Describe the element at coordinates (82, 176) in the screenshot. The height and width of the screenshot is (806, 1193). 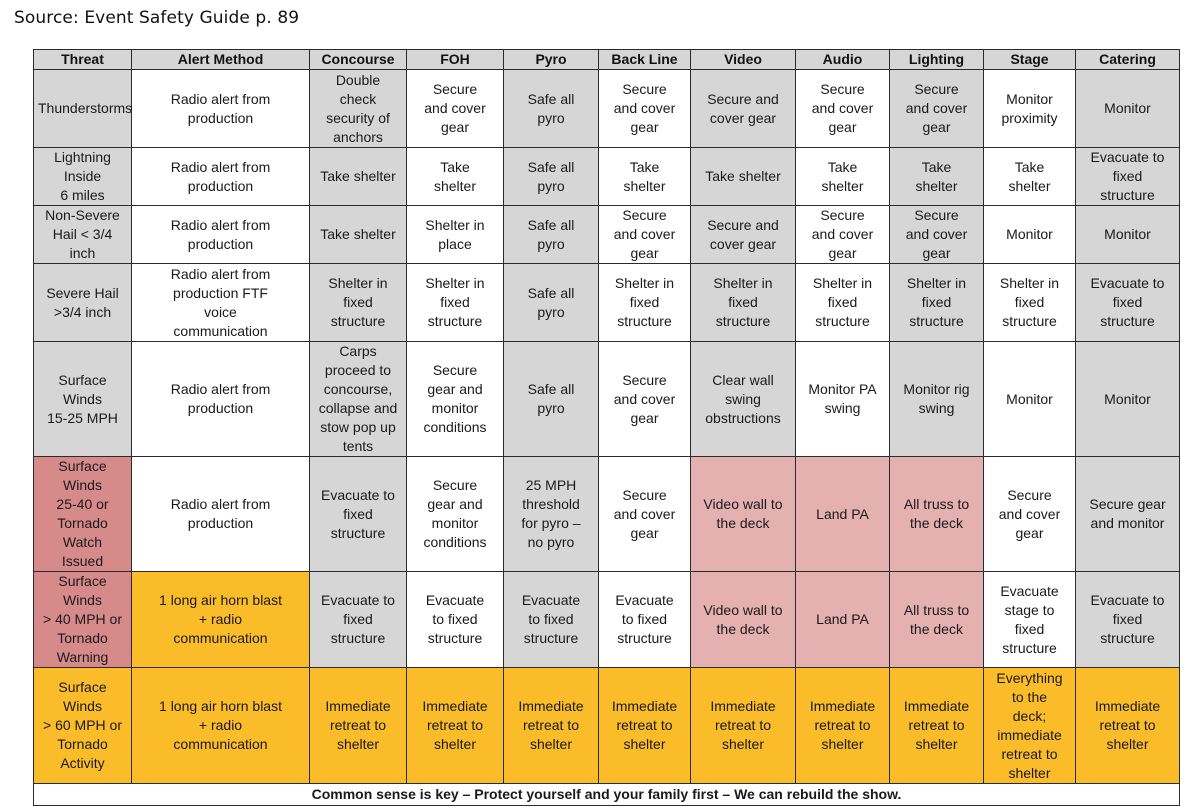
I see `threat-label: Lightning Inside 6 miles` at that location.